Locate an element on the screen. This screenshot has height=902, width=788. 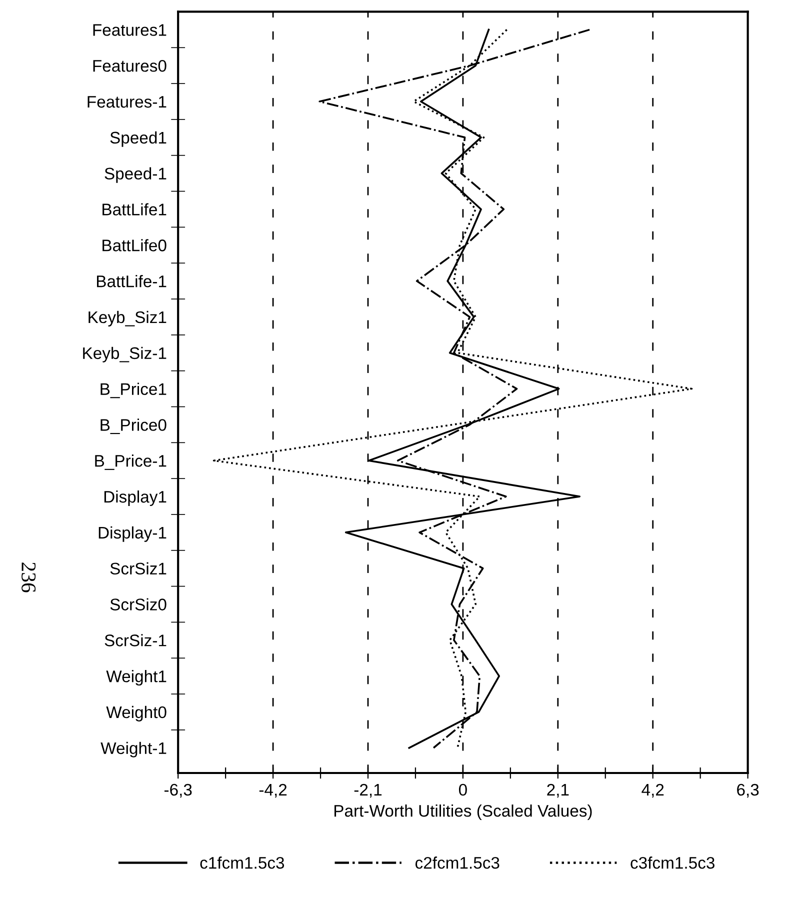
y-tick-label: ScrSiz1 is located at coordinates (138, 568).